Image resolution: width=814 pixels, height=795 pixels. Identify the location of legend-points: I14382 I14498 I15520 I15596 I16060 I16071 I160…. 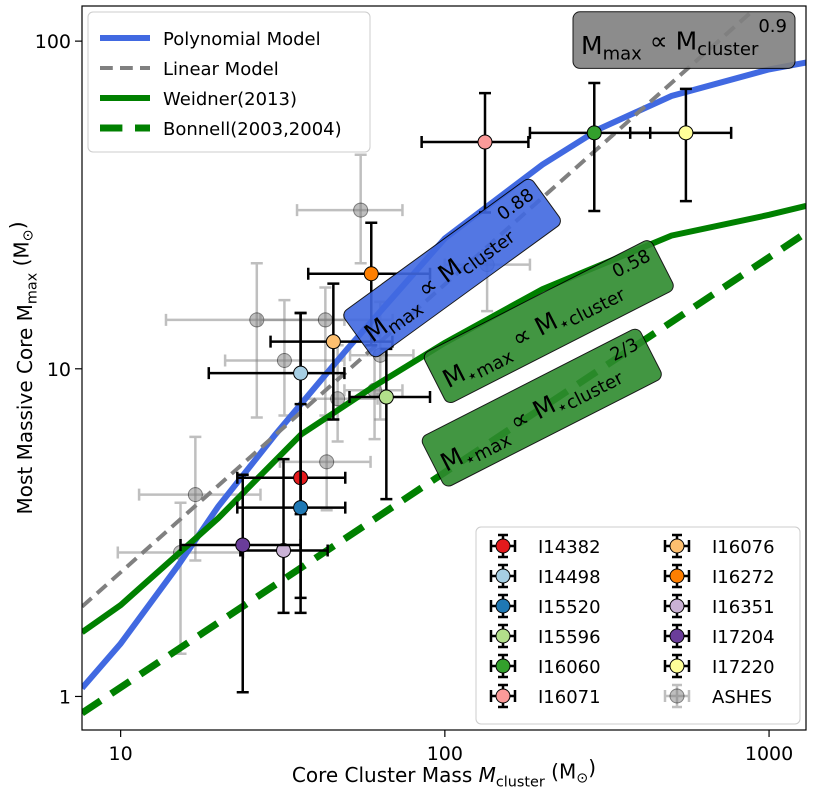
(638, 625).